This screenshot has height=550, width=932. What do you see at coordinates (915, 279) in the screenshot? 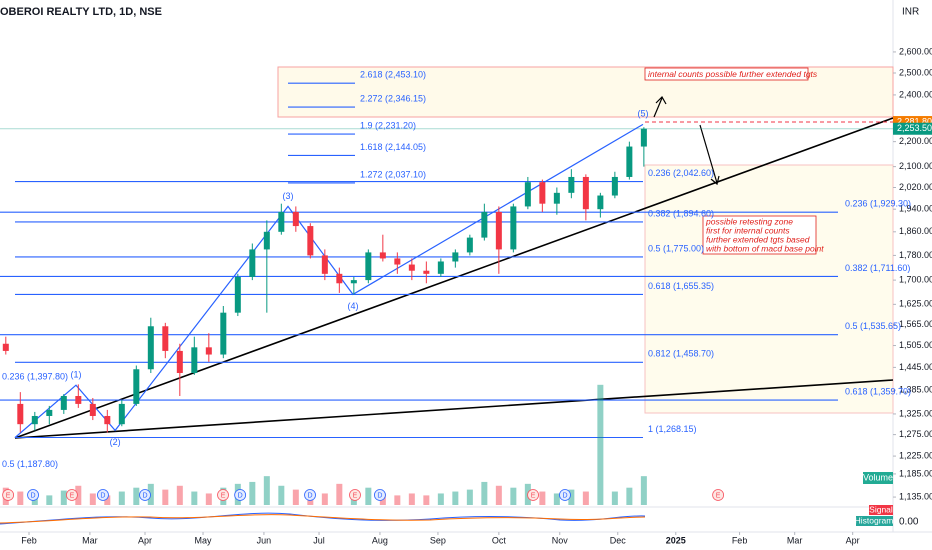
I see `y-tick-label: 1,700.00` at bounding box center [915, 279].